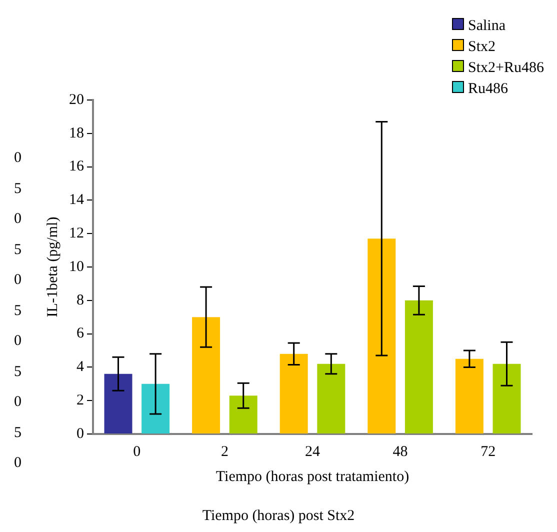  Describe the element at coordinates (76, 200) in the screenshot. I see `y-tick-label: 14` at that location.